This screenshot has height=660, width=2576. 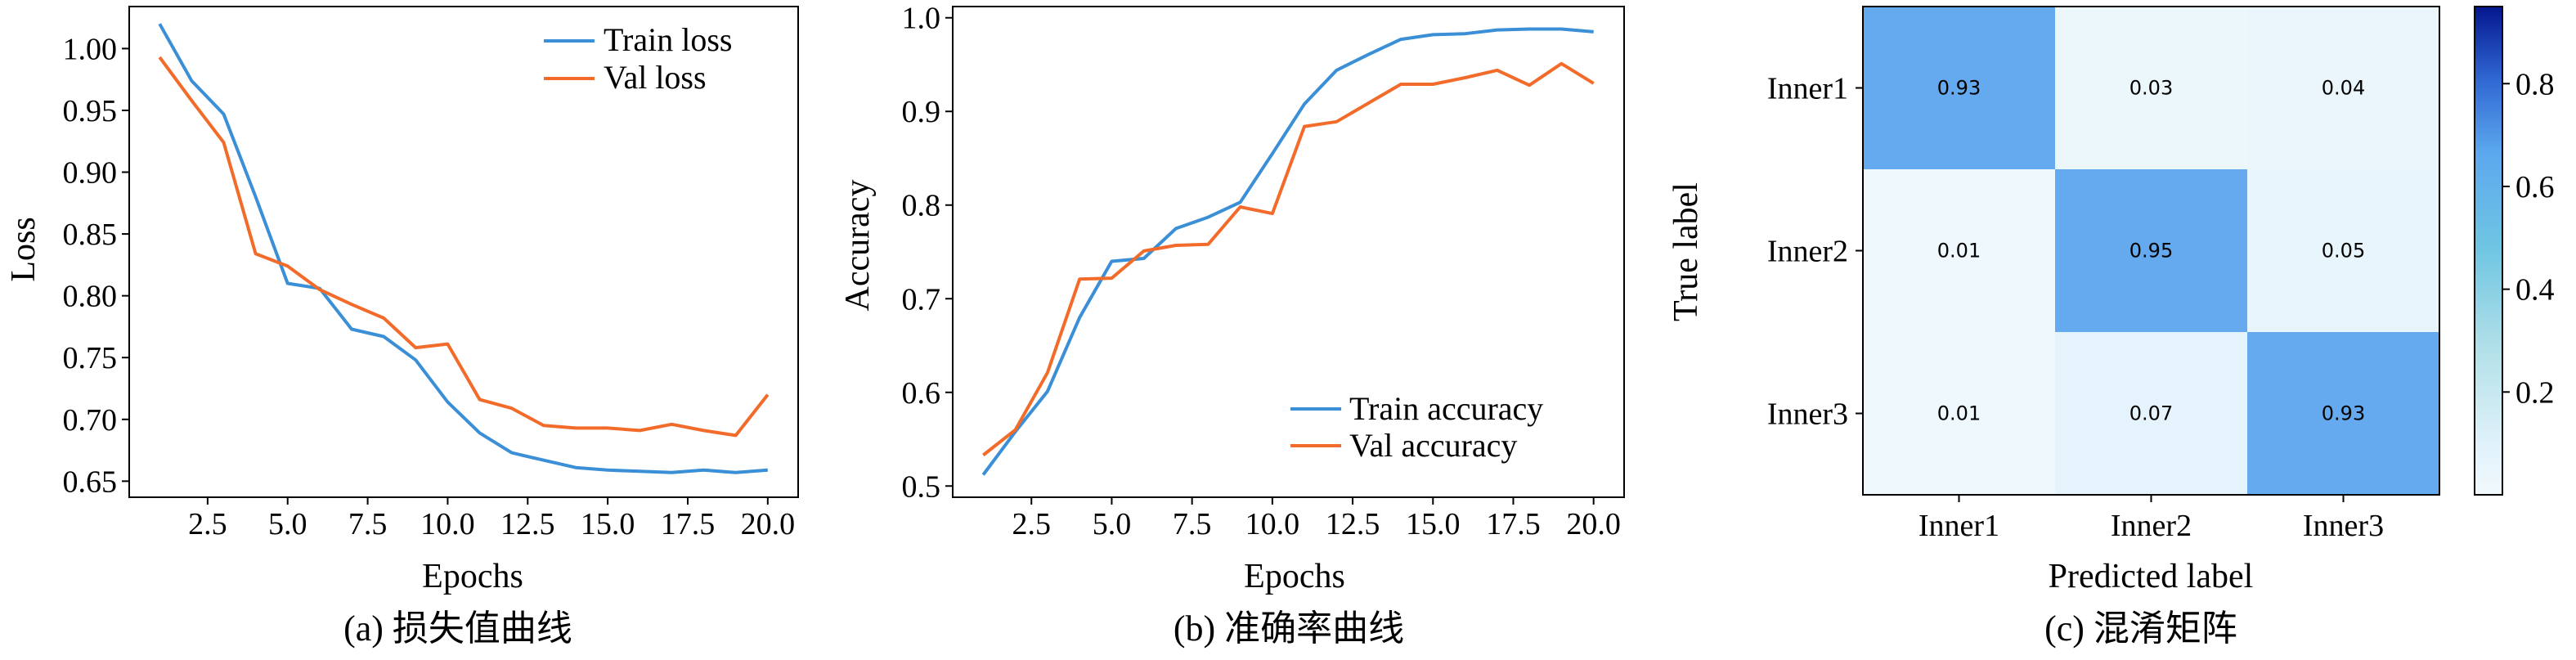 What do you see at coordinates (1514, 524) in the screenshot?
I see `accuracy-x-tick-label: 17.5` at bounding box center [1514, 524].